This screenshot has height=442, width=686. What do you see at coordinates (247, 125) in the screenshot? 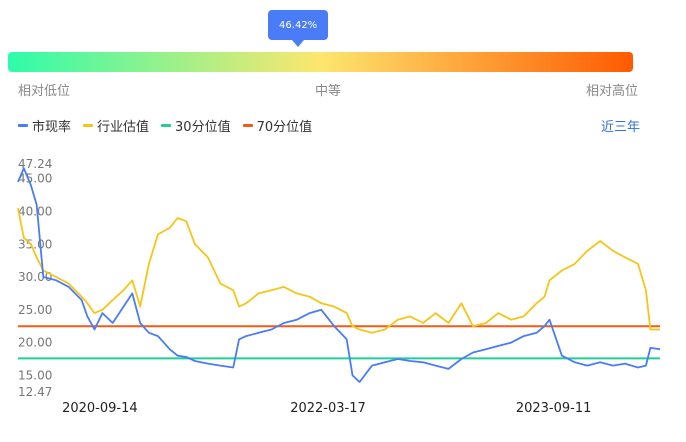
I see `legend-swatch-p70` at bounding box center [247, 125].